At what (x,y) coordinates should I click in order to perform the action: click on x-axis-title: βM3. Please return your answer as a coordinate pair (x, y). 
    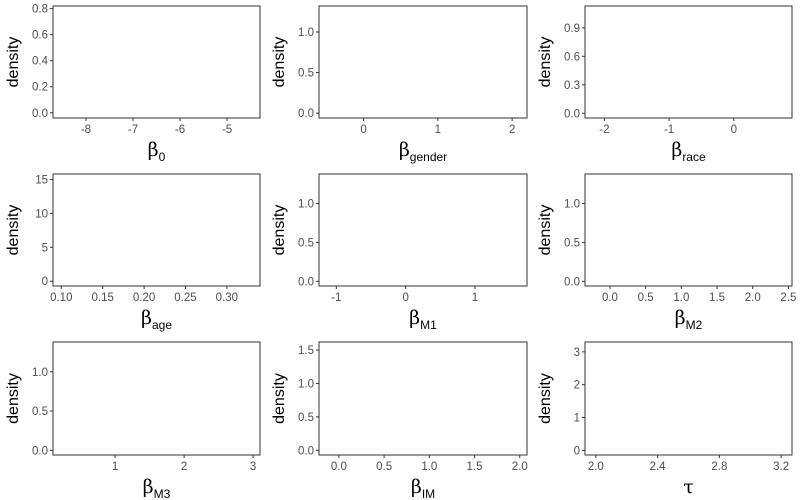
    Looking at the image, I should click on (157, 488).